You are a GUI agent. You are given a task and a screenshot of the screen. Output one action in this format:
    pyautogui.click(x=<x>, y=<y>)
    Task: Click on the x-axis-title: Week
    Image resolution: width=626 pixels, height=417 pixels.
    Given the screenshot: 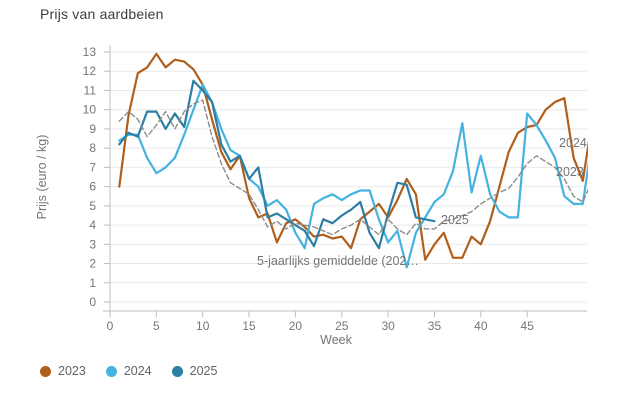 What is the action you would take?
    pyautogui.click(x=336, y=340)
    